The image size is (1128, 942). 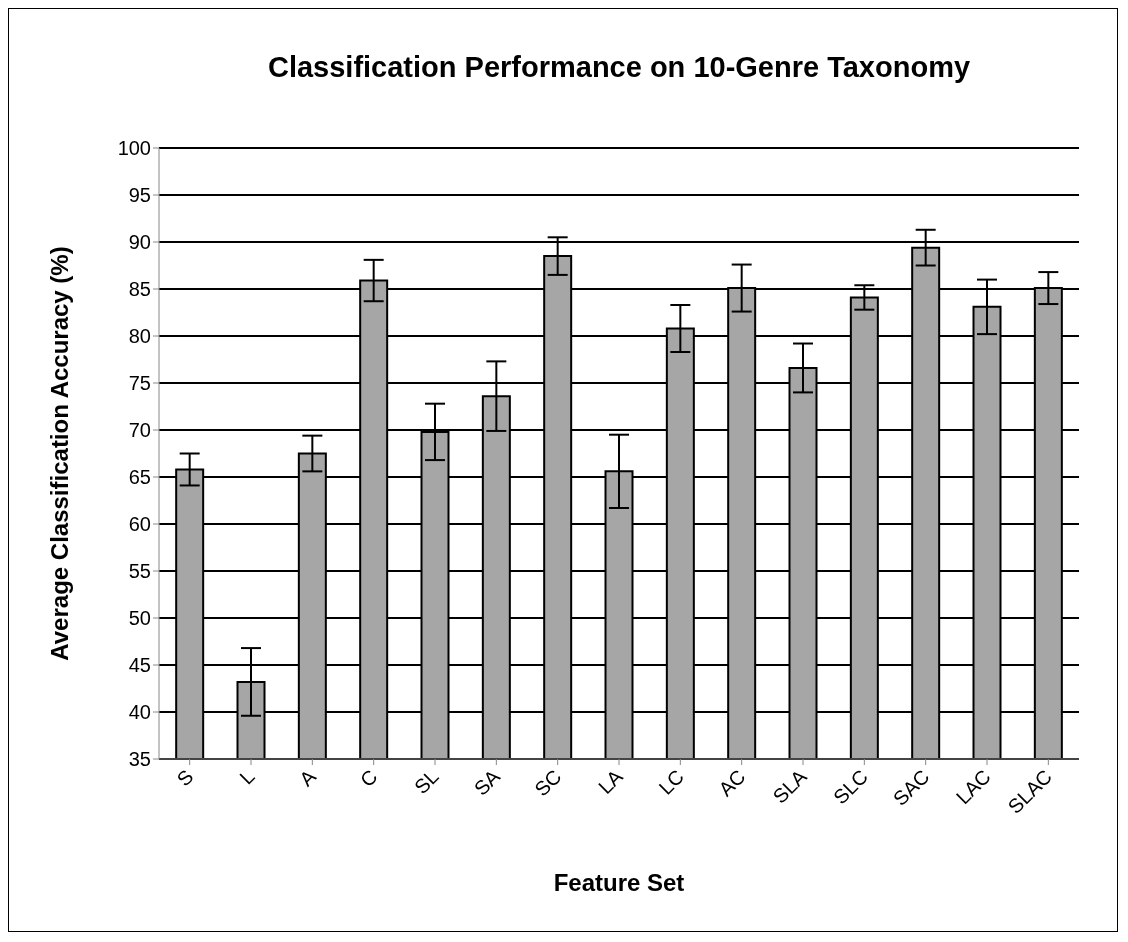 I want to click on x-tick-label: L, so click(x=247, y=777).